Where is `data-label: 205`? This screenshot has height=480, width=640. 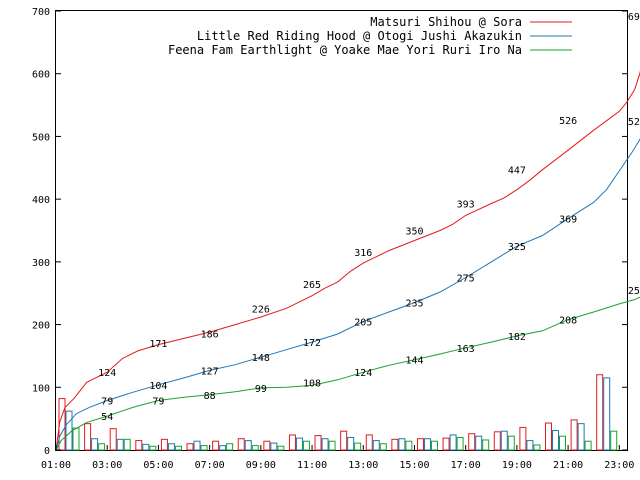
data-label: 205 is located at coordinates (363, 322).